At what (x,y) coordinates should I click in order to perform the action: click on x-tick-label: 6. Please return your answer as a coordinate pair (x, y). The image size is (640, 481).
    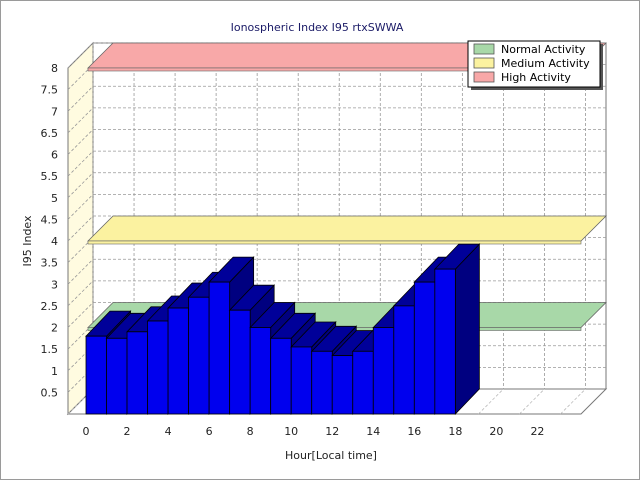
    Looking at the image, I should click on (209, 431).